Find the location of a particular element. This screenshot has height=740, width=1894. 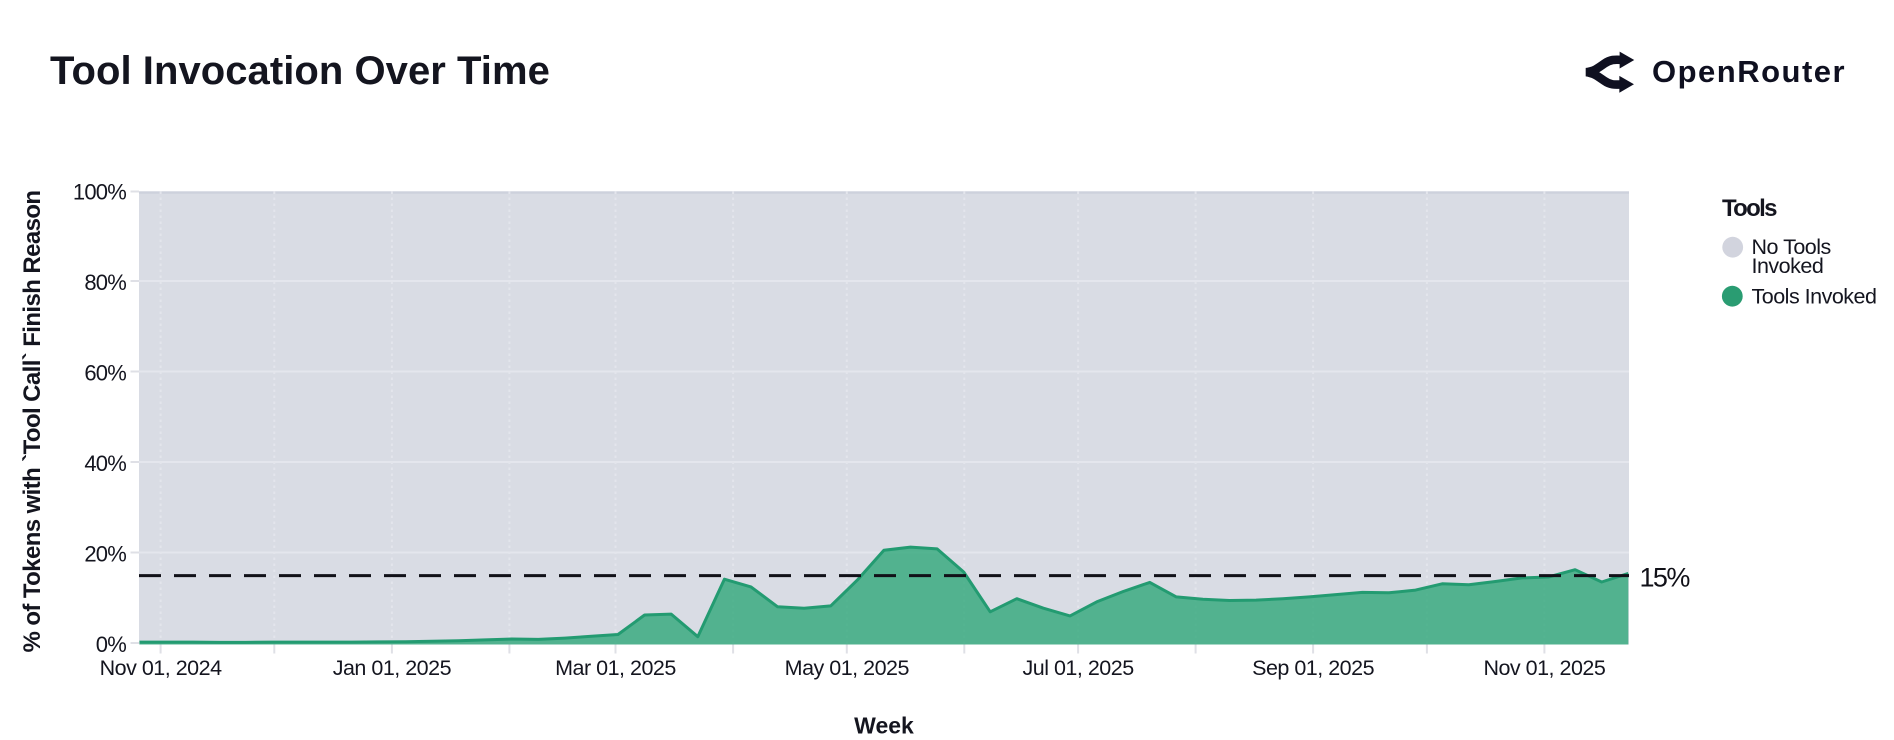

svg-text: 100% is located at coordinates (99, 192).